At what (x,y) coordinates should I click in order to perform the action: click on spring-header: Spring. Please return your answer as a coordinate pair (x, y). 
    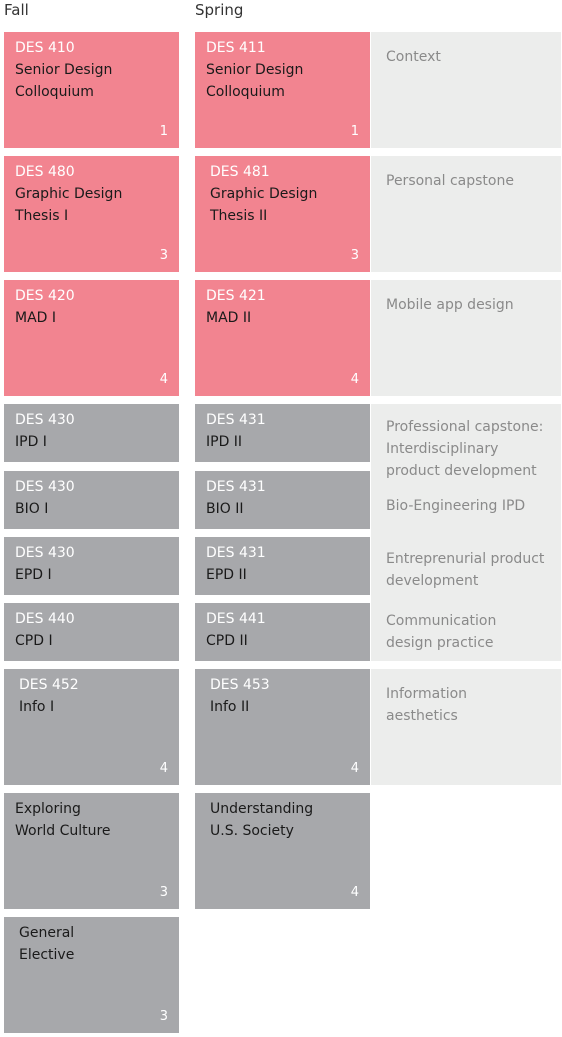
    Looking at the image, I should click on (219, 10).